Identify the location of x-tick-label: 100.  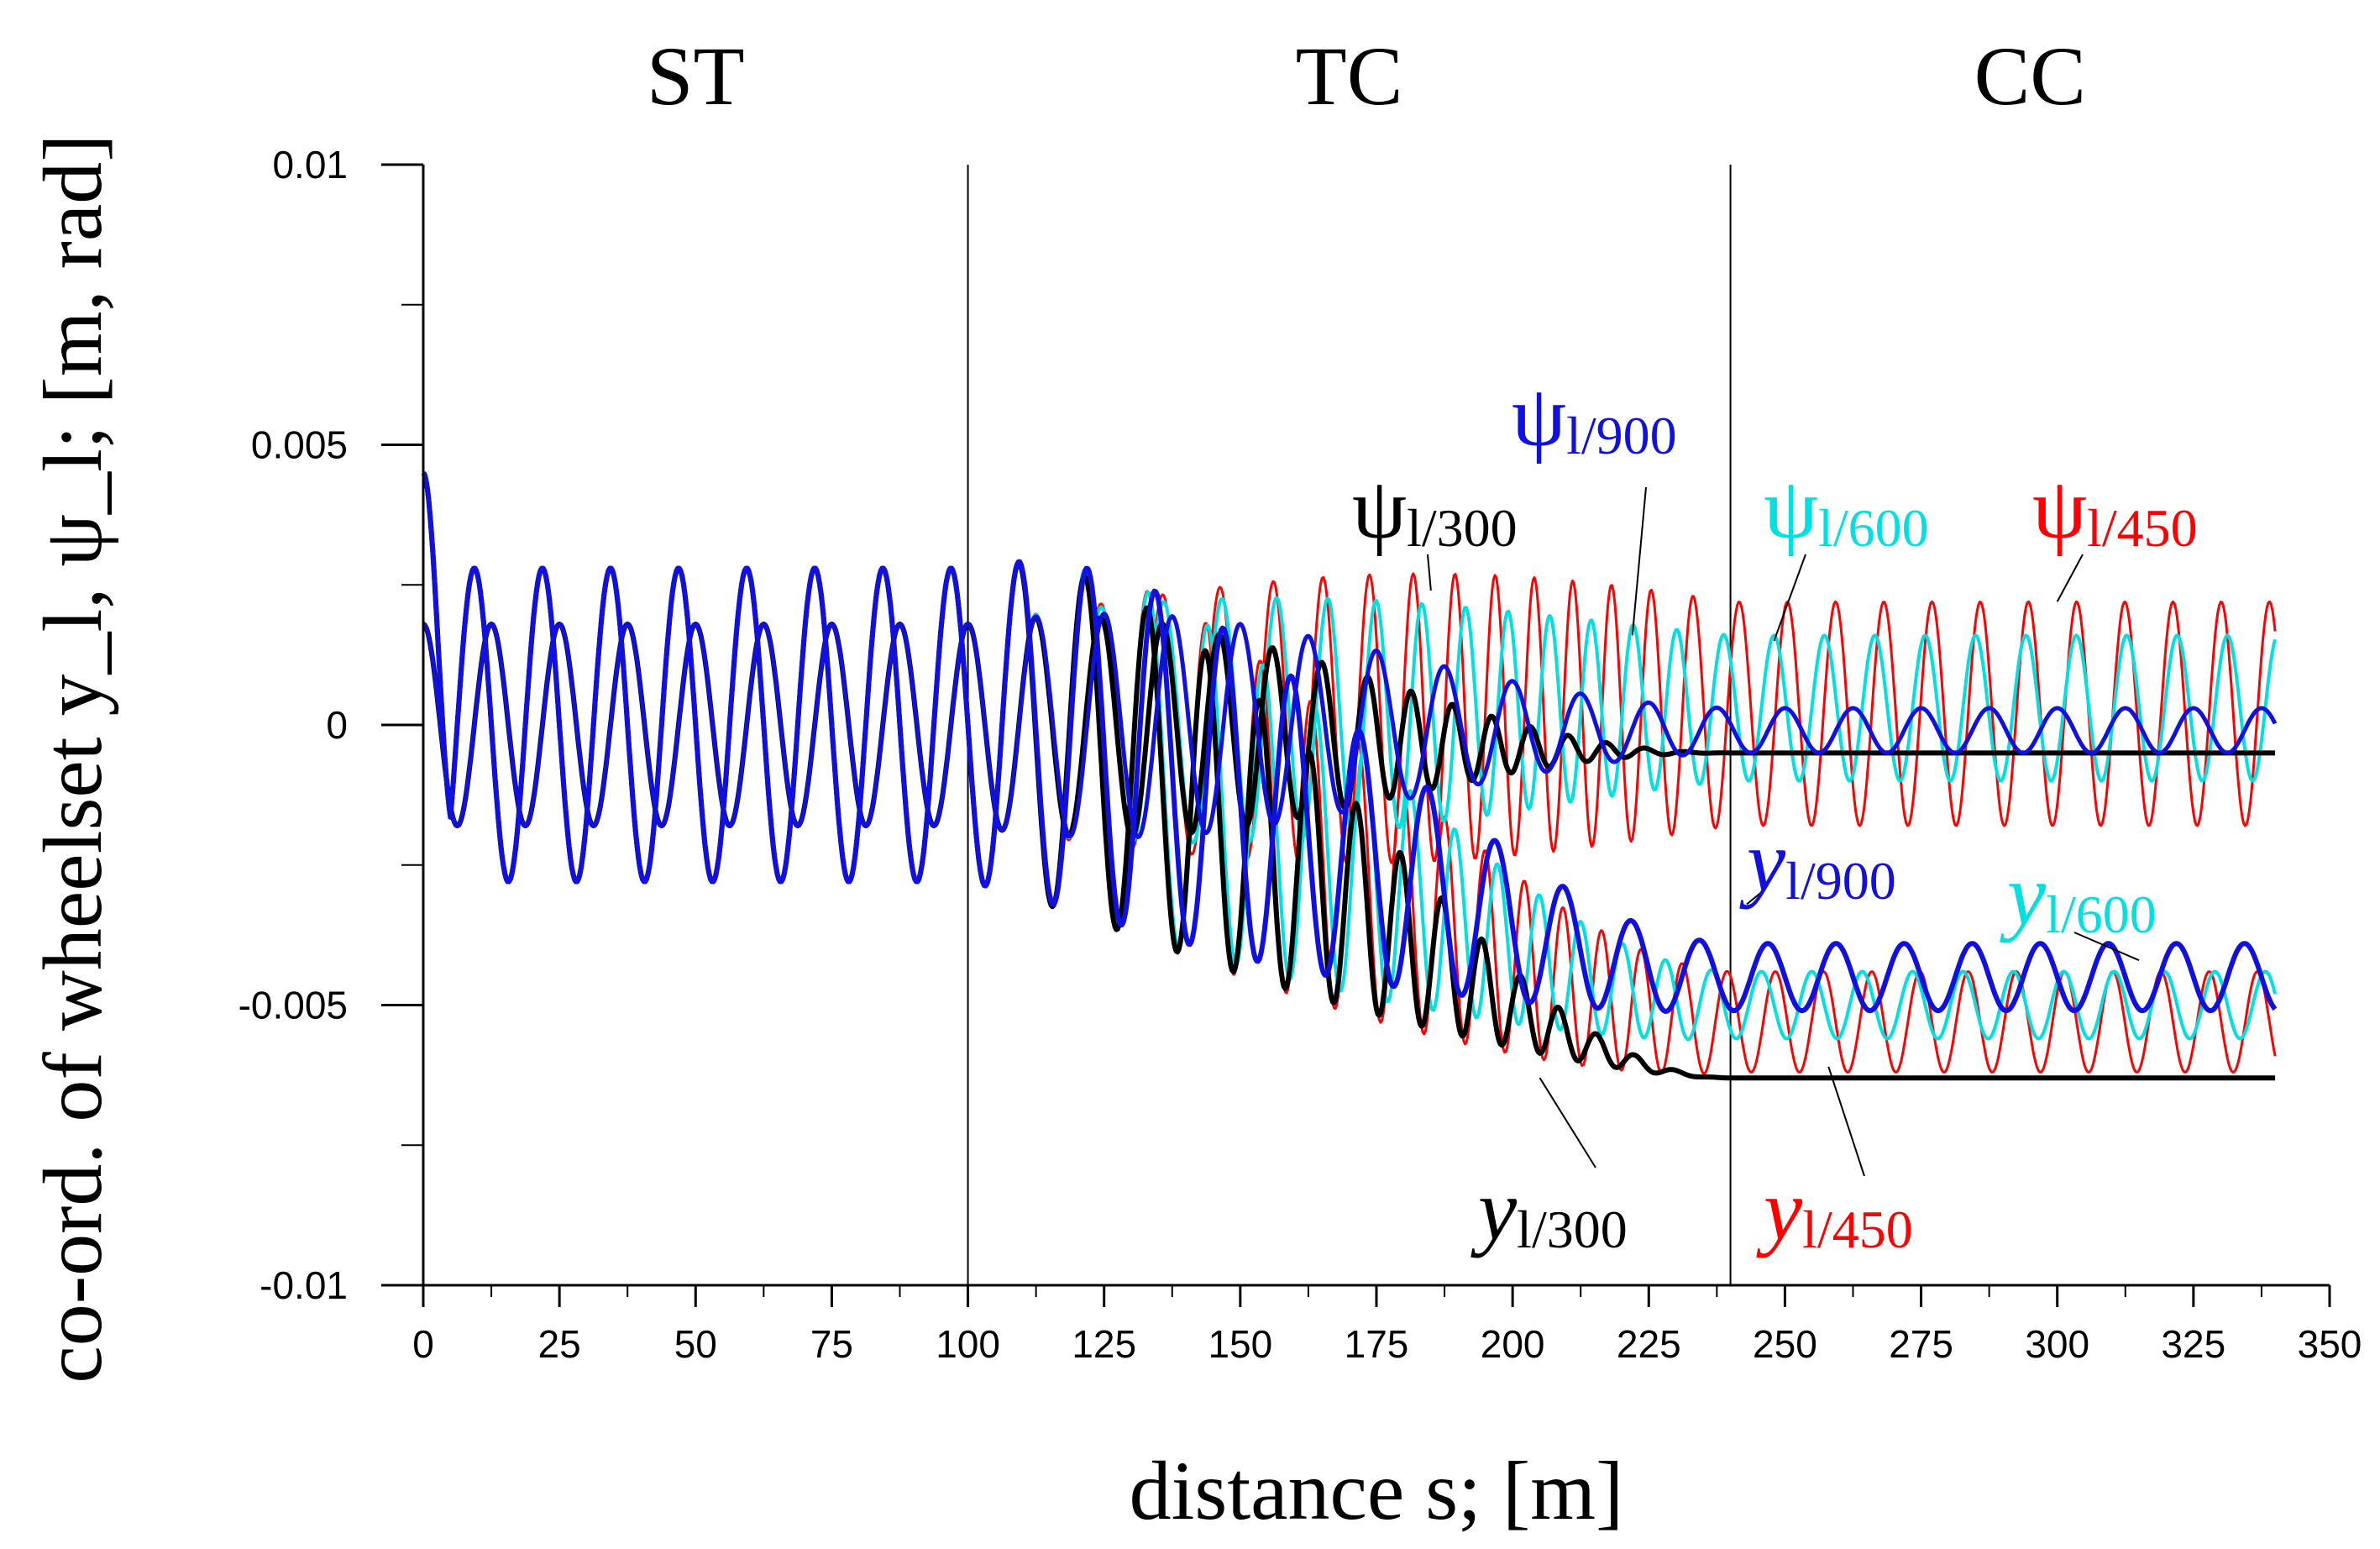
(968, 1344).